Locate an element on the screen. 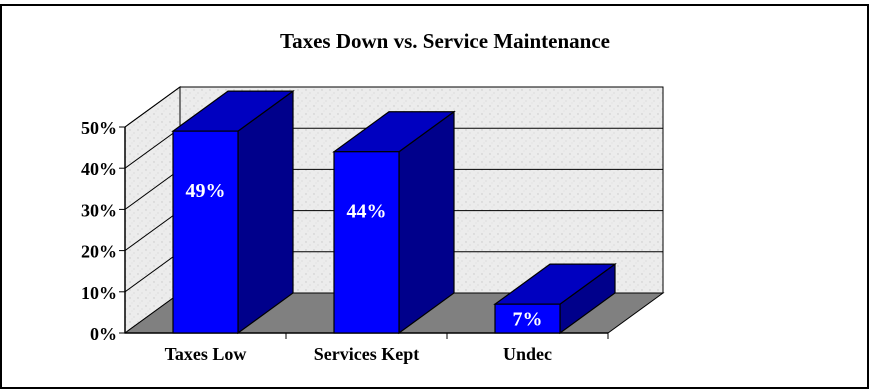  y-tick-label: 50% is located at coordinates (99, 128).